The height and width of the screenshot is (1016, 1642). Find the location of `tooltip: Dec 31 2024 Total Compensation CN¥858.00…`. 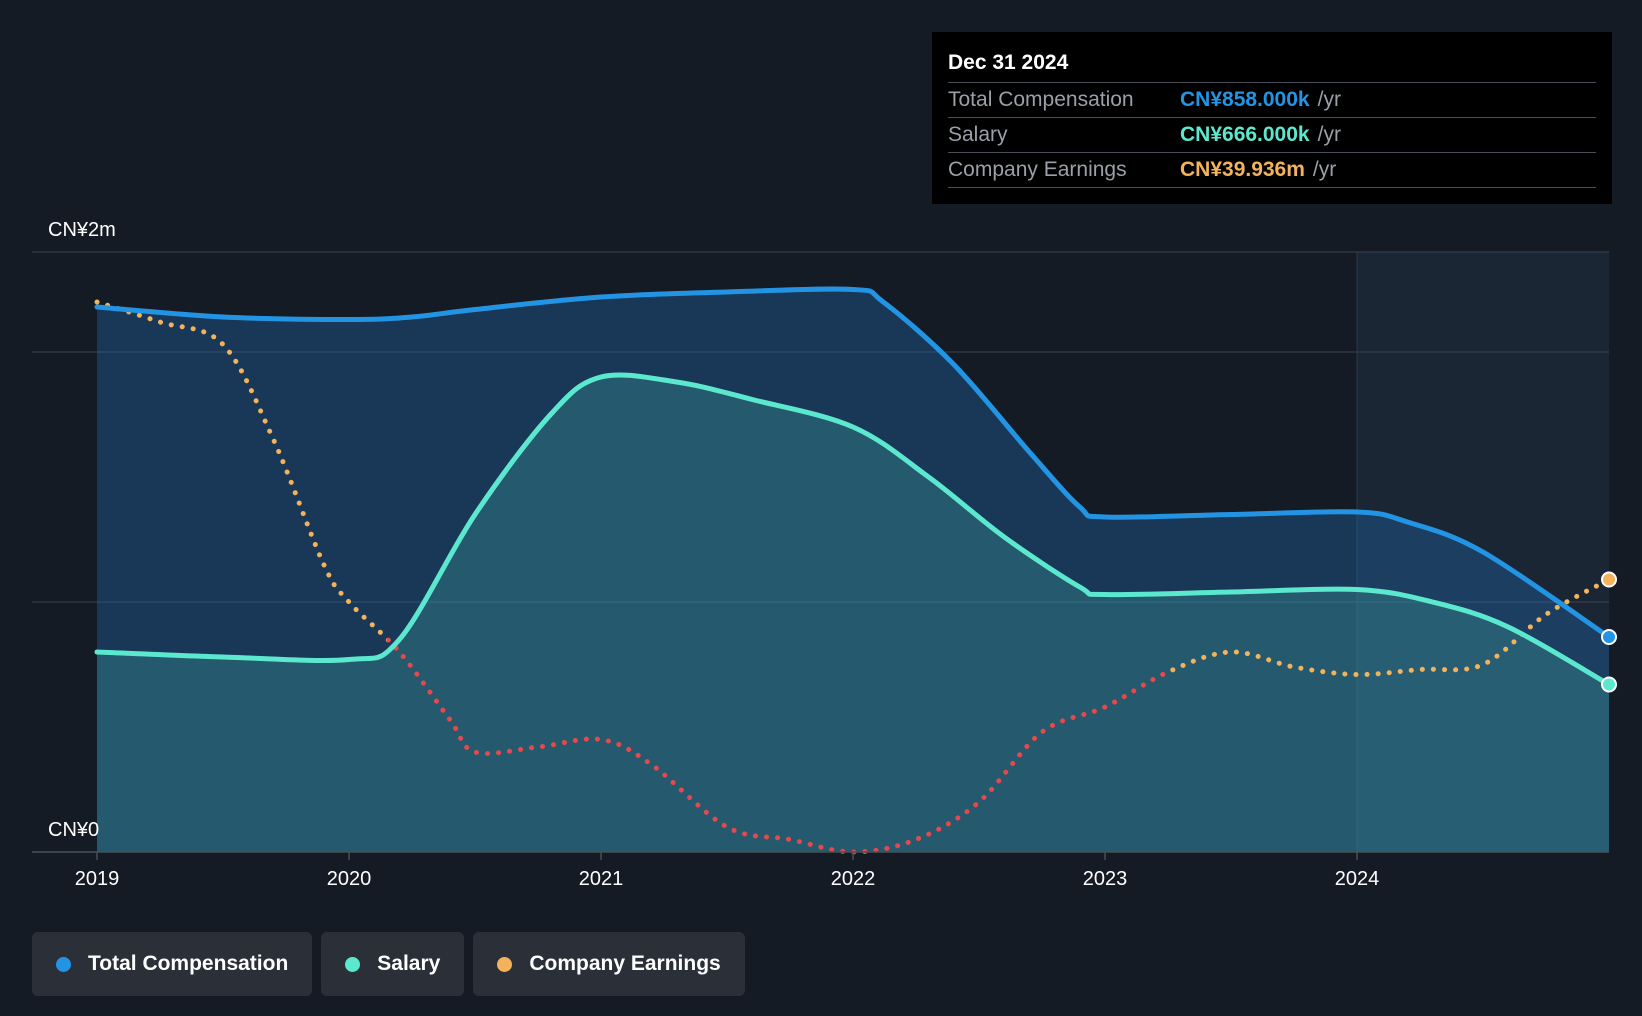

tooltip: Dec 31 2024 Total Compensation CN¥858.00… is located at coordinates (1272, 118).